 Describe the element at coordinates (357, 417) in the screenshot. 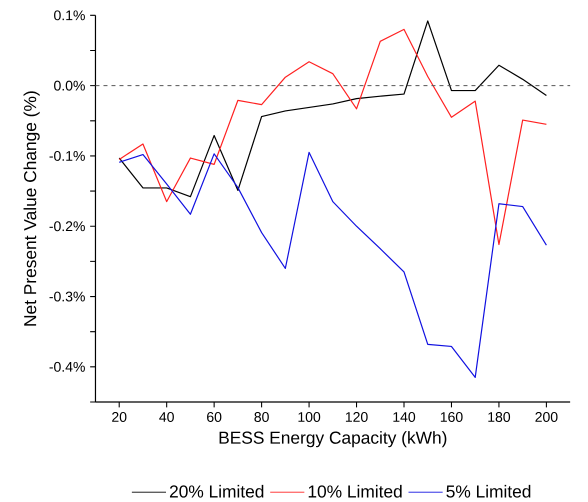

I see `x-tick-label: 120` at that location.